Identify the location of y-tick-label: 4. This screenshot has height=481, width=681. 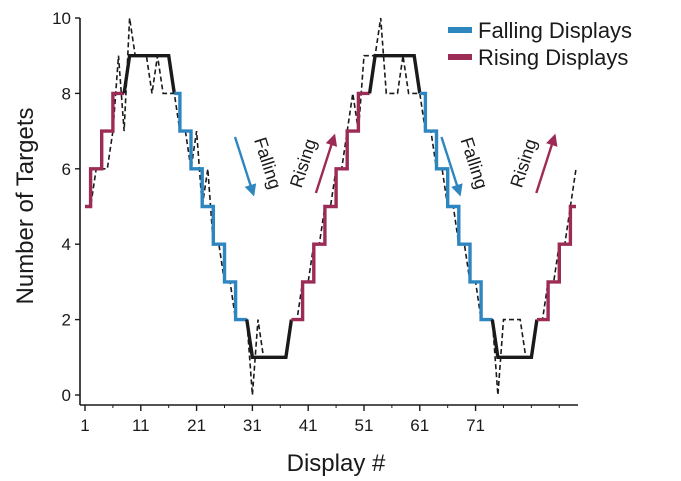
(66, 244).